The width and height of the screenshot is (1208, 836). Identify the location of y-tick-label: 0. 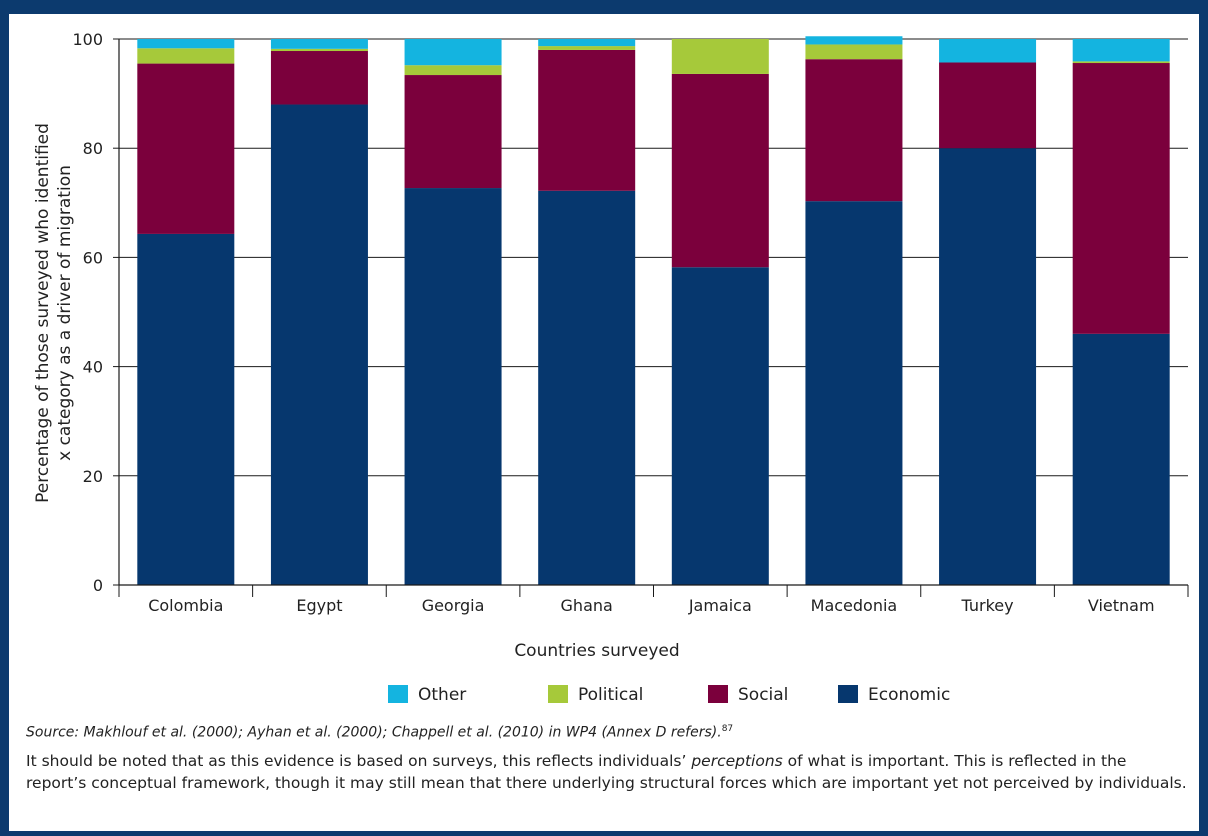
(98, 585).